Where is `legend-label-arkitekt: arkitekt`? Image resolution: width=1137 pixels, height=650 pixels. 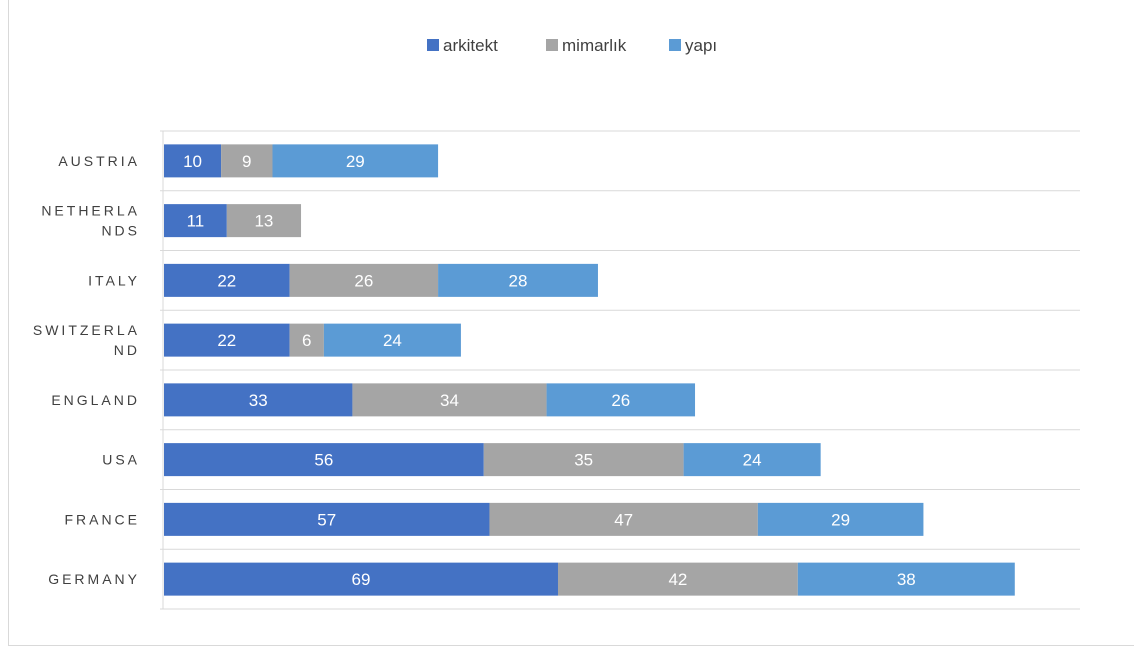 legend-label-arkitekt: arkitekt is located at coordinates (470, 45).